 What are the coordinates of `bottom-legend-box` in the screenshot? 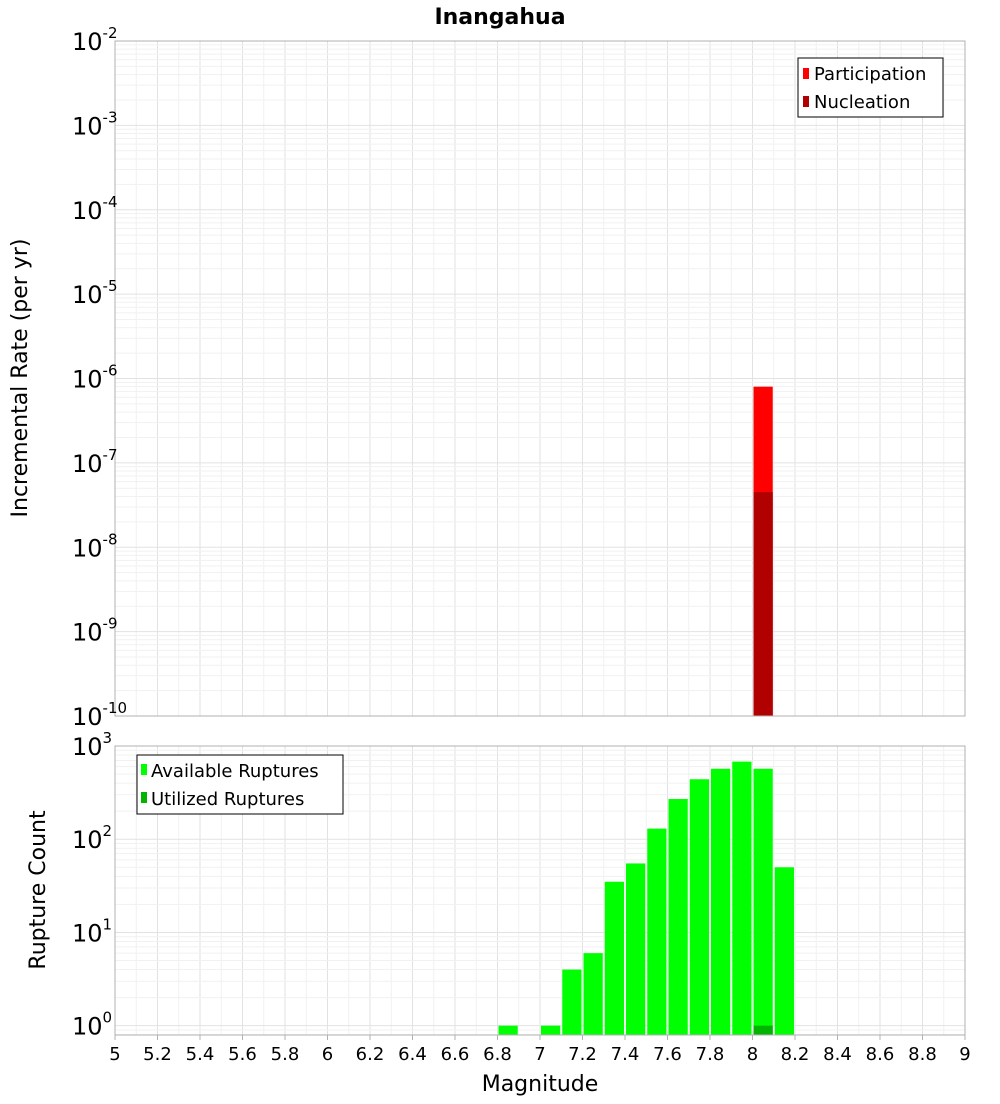 It's located at (240, 784).